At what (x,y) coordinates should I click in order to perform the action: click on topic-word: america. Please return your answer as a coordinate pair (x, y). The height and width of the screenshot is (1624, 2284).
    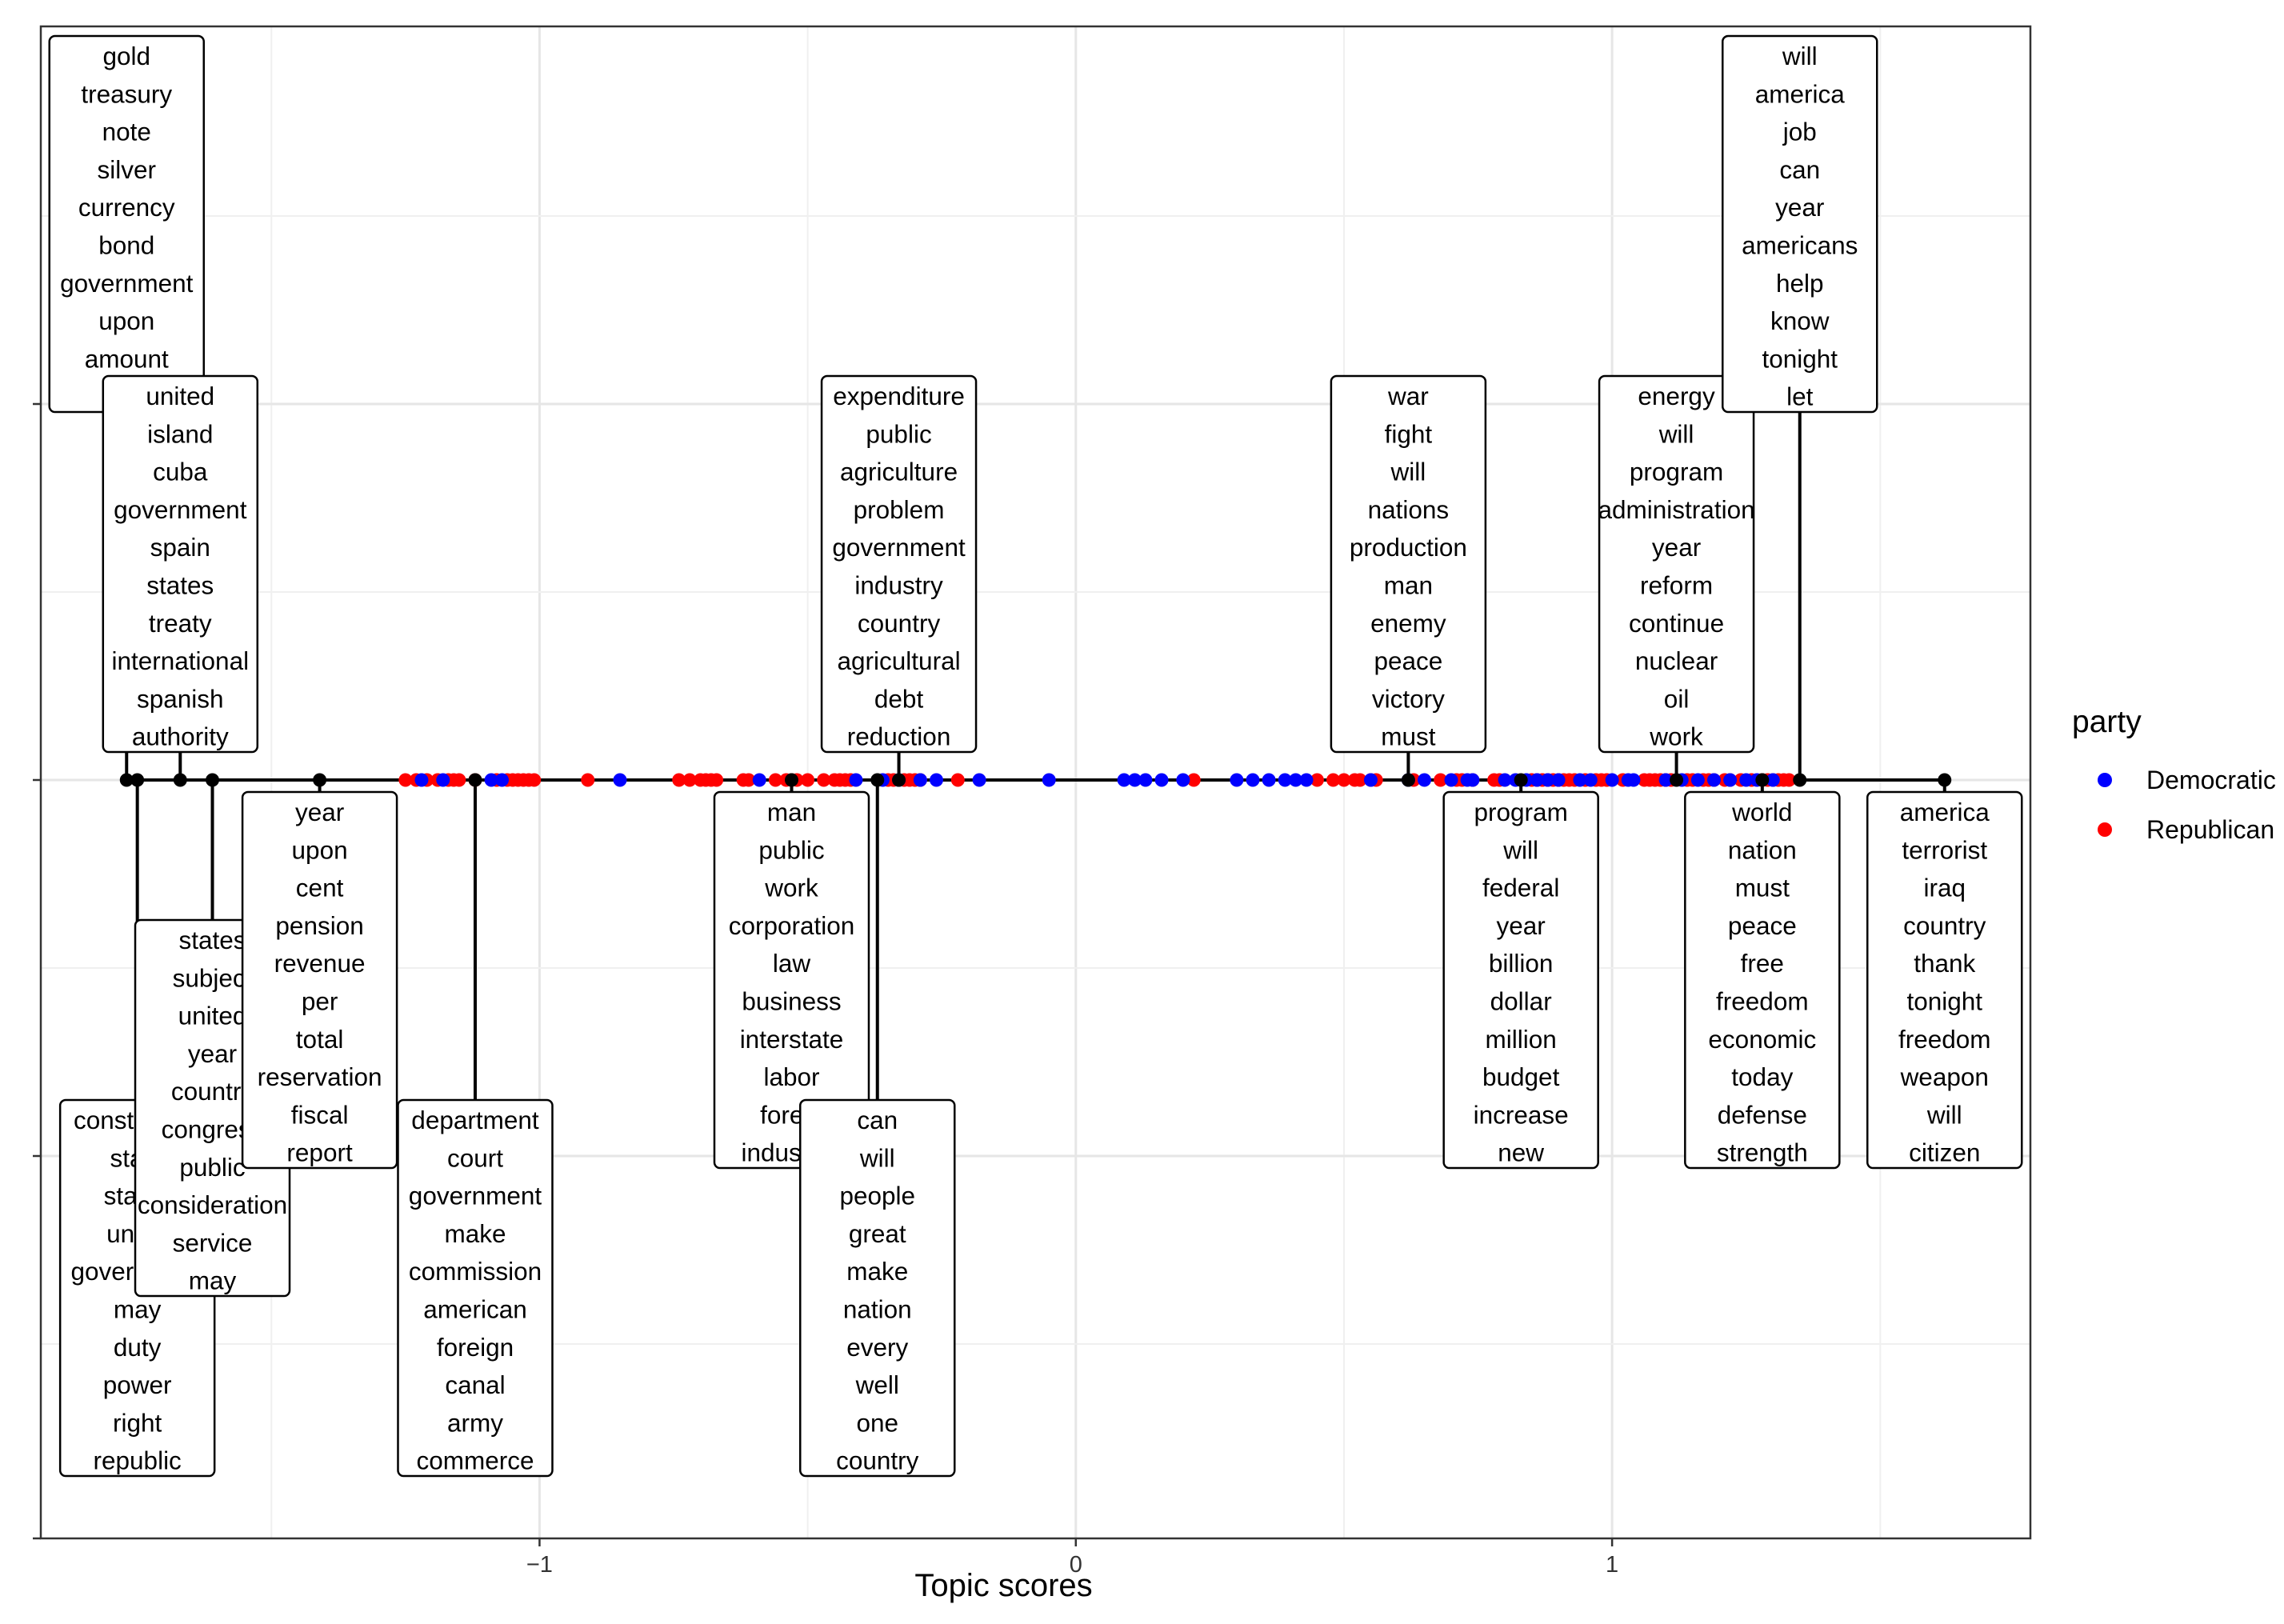
    Looking at the image, I should click on (1800, 93).